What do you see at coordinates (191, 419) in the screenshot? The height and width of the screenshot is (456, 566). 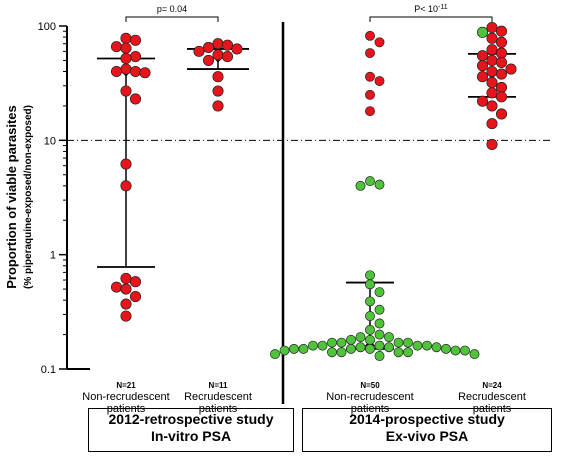 I see `panel-title-2012: 2012-retrospective study` at bounding box center [191, 419].